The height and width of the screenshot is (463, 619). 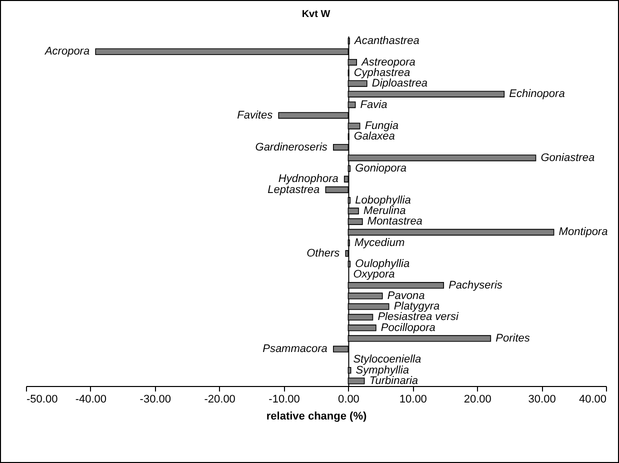 I want to click on y-tick-label: Pocillopora, so click(x=408, y=328).